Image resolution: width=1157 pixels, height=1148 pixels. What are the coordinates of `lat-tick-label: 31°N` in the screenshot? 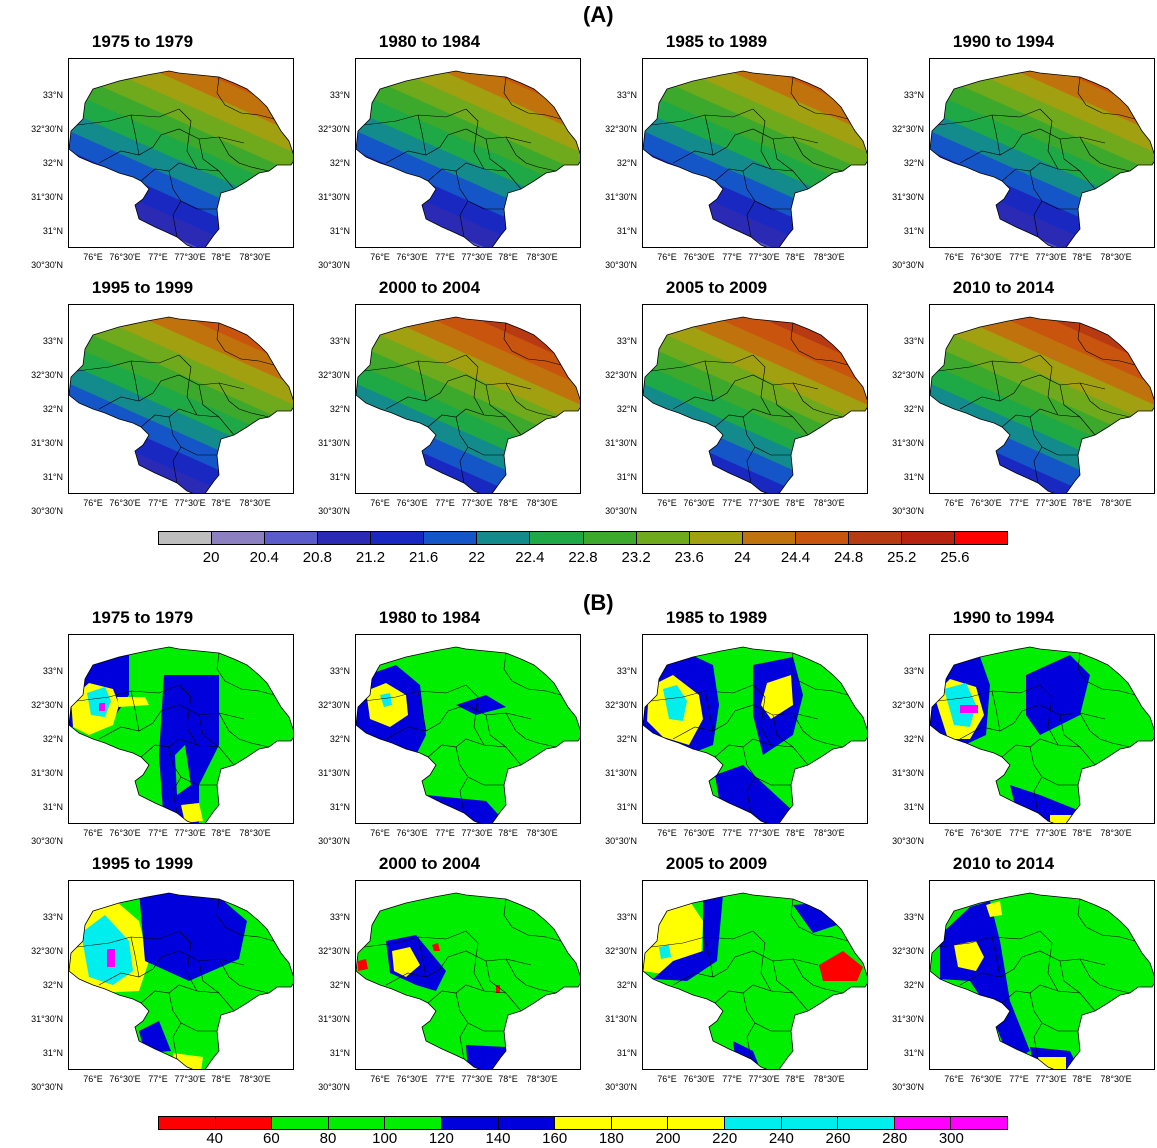 It's located at (913, 477).